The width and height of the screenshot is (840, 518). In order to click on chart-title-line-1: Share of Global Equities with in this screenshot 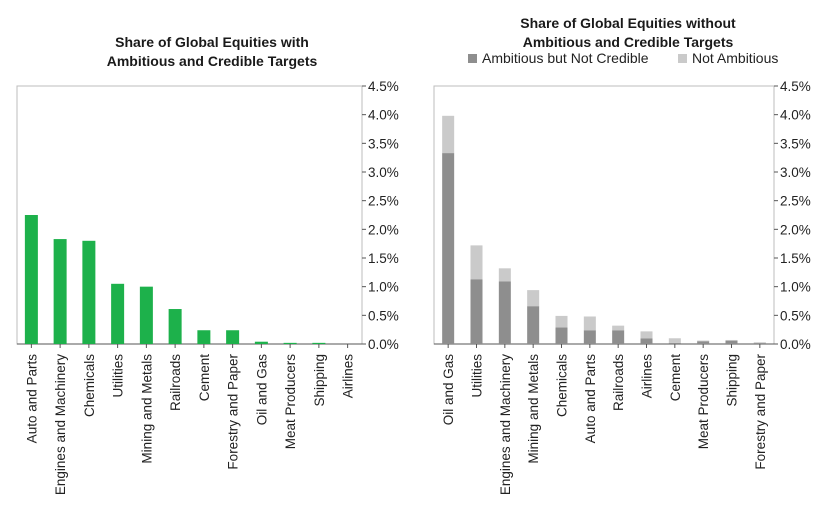, I will do `click(212, 42)`.